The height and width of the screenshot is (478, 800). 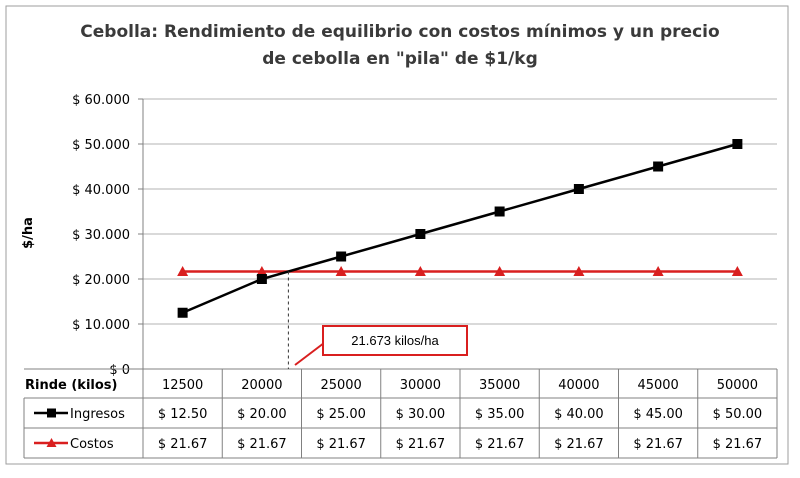 I want to click on annotation-box, so click(x=395, y=340).